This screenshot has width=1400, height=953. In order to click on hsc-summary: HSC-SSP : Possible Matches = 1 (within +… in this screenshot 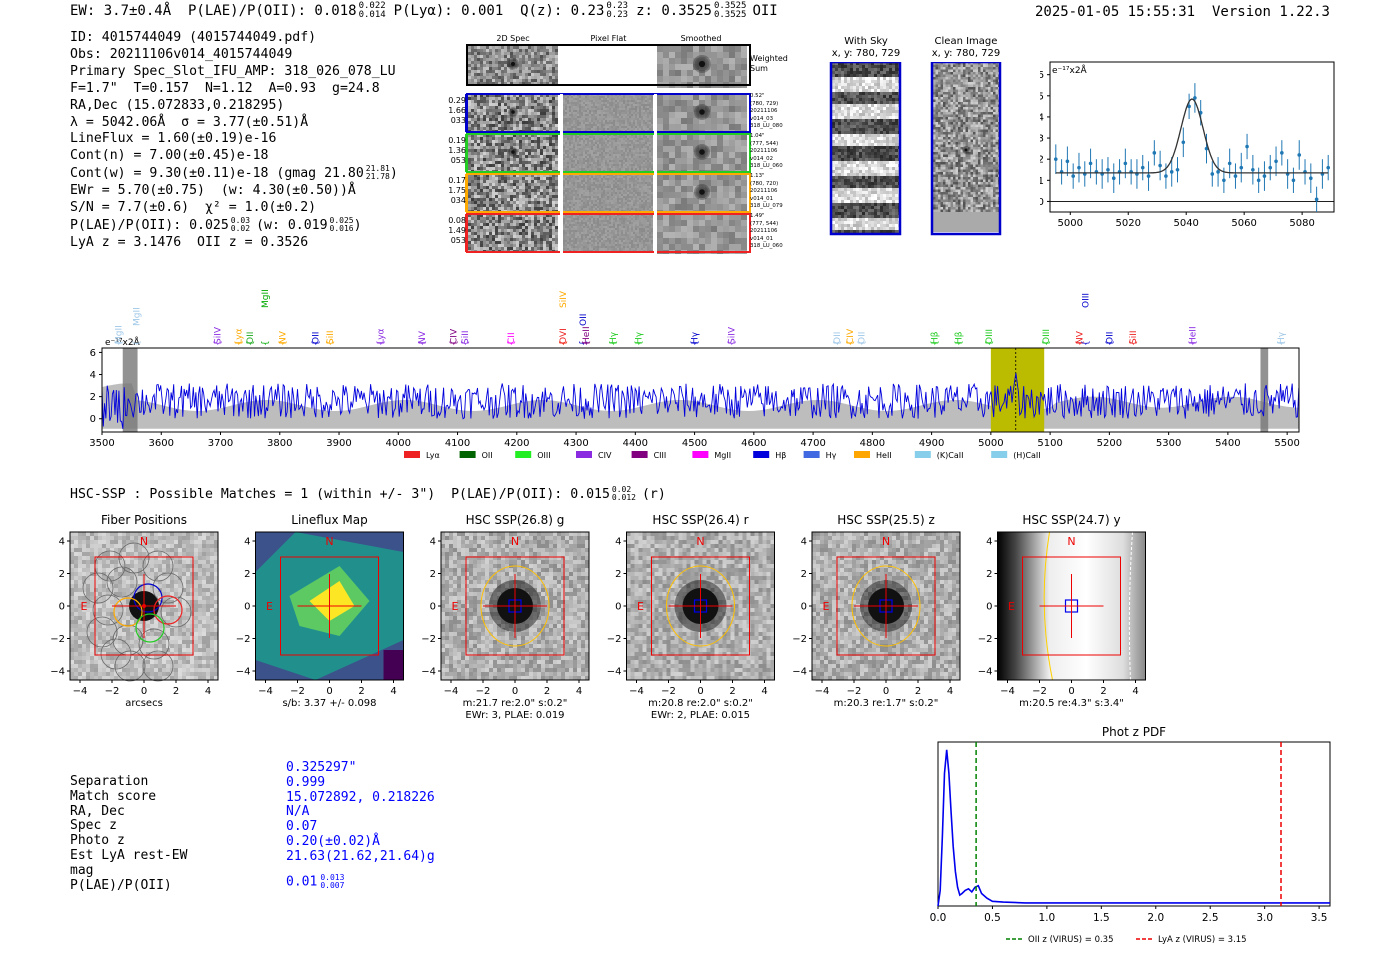, I will do `click(368, 494)`.